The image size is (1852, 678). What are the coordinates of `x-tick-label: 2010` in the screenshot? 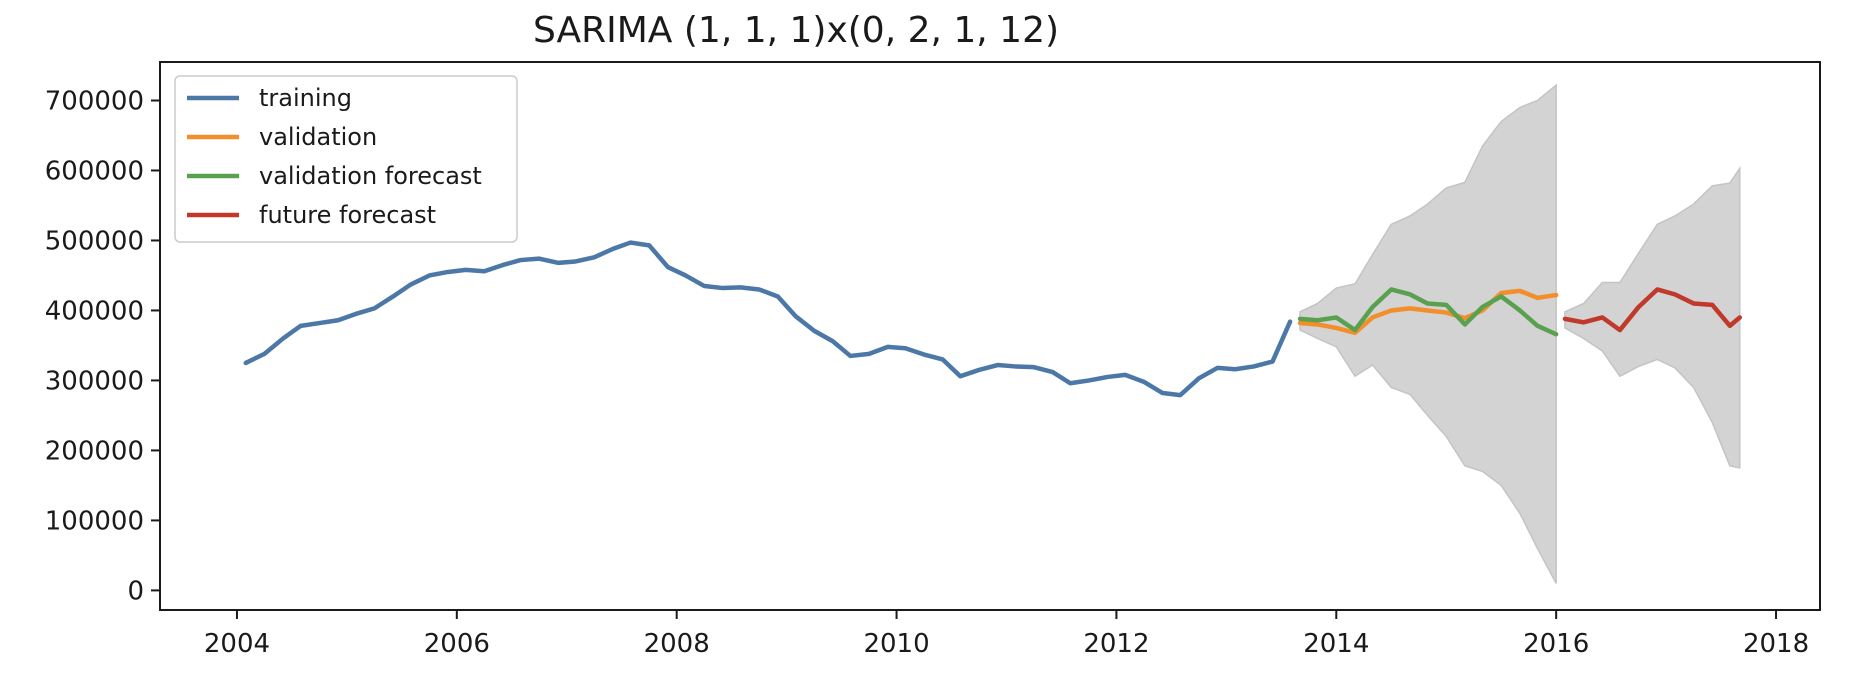 It's located at (896, 644).